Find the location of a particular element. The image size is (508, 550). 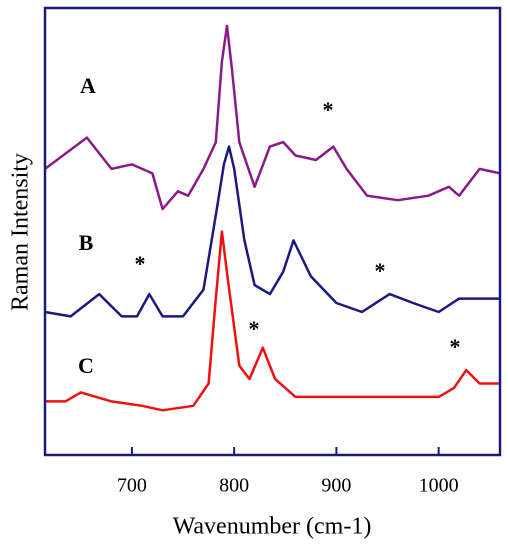

x-axis-label: Wavenumber (cm-1) is located at coordinates (272, 527).